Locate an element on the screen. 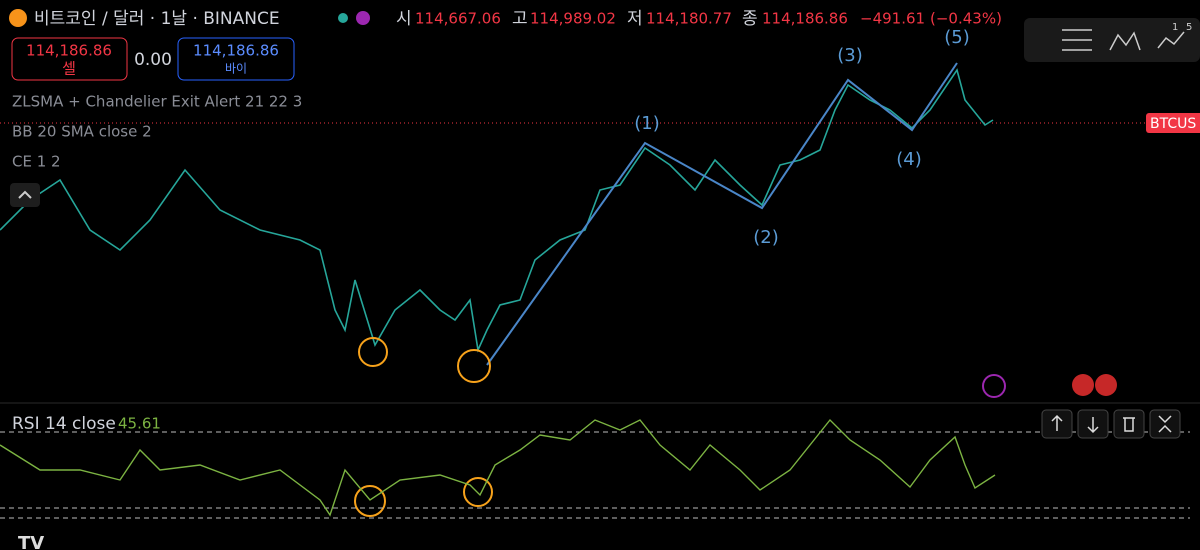  price-tag-text: BTCUS is located at coordinates (1173, 124).